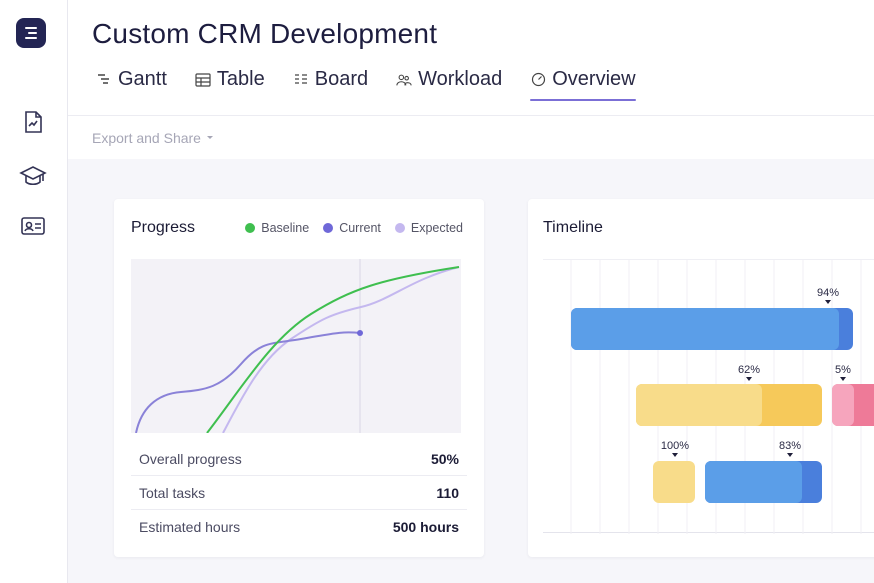  What do you see at coordinates (538, 80) in the screenshot?
I see `overview-icon` at bounding box center [538, 80].